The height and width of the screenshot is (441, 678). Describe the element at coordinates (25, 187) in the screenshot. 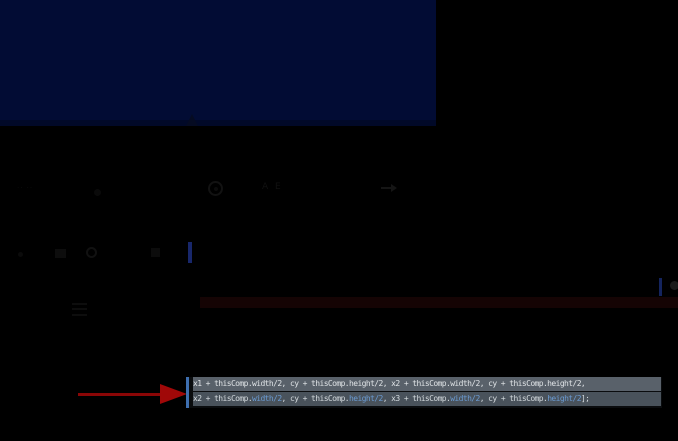

I see `timecode-marks: ·· ··` at that location.